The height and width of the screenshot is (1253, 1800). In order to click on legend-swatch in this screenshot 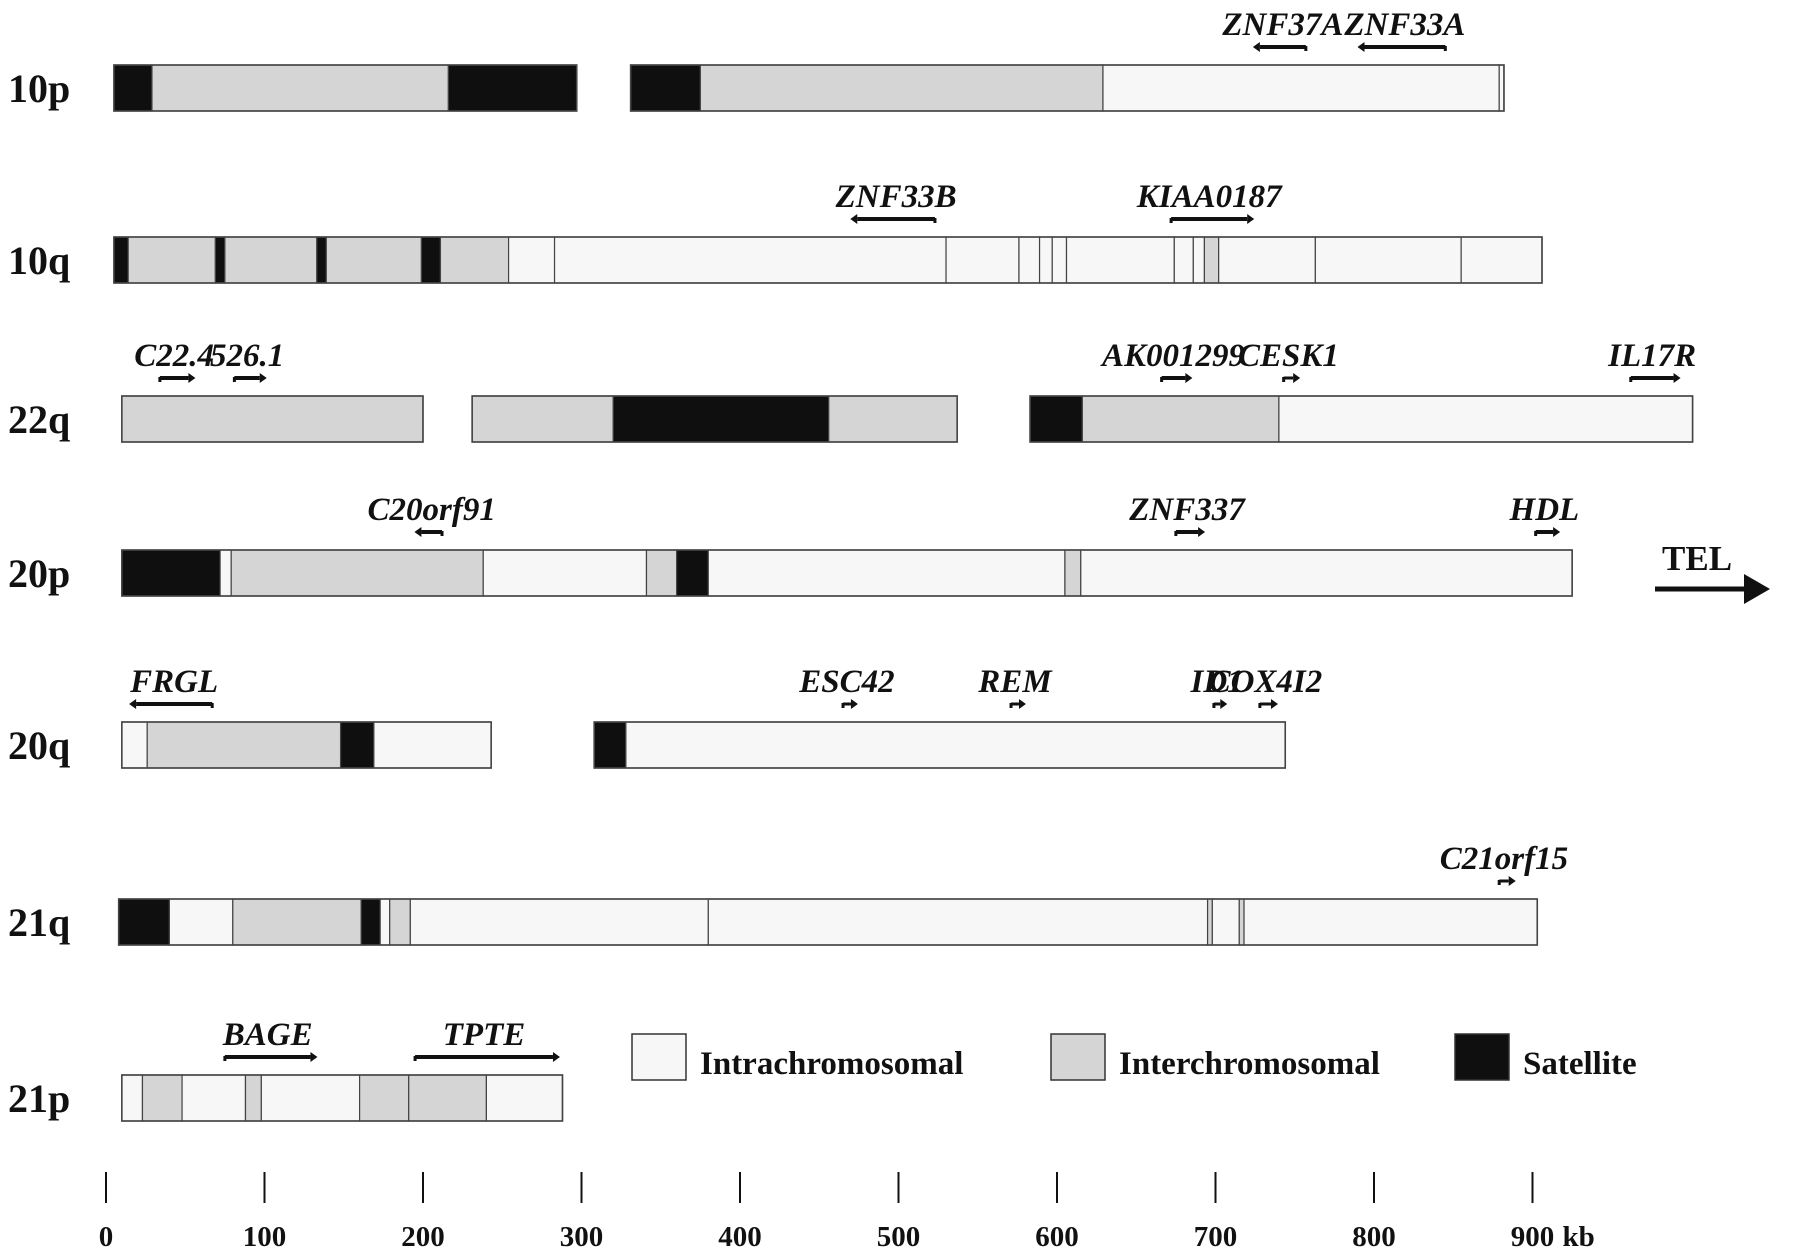, I will do `click(659, 1057)`.